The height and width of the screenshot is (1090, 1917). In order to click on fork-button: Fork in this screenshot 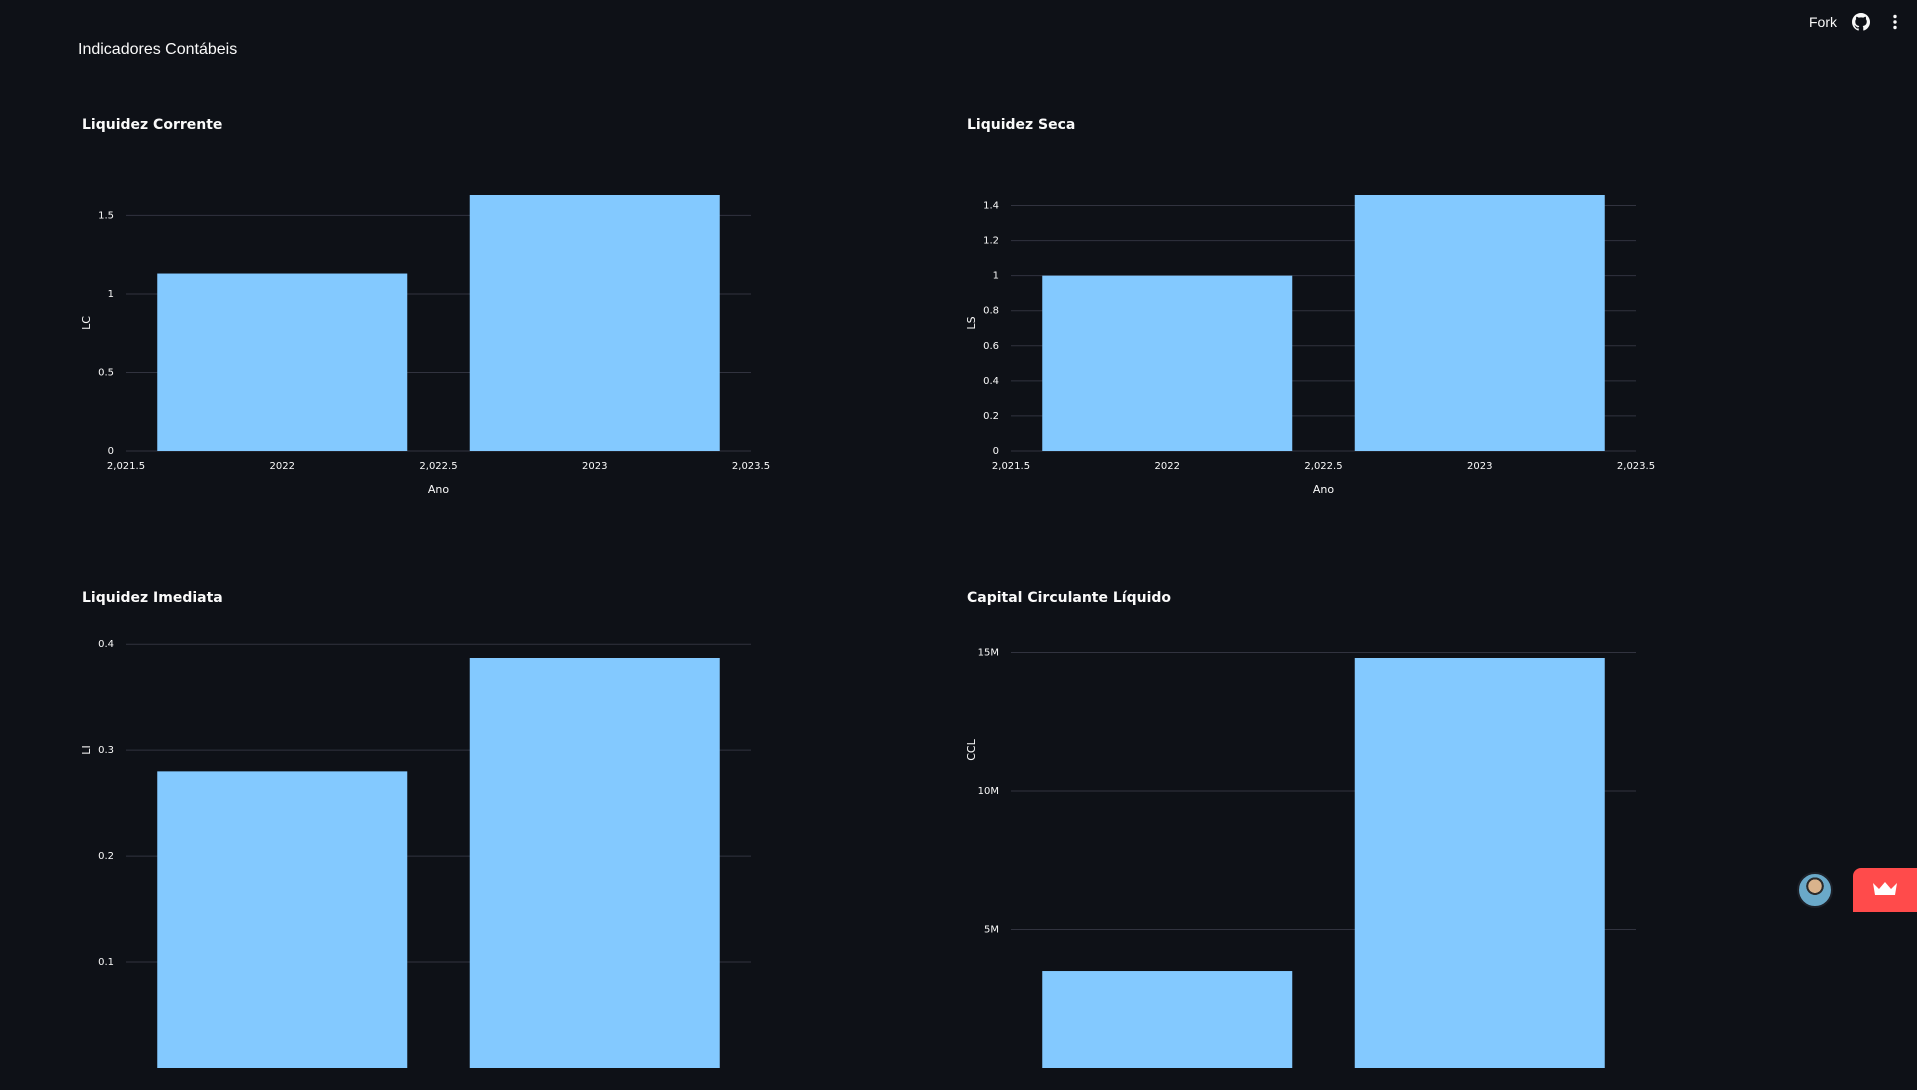, I will do `click(1823, 22)`.